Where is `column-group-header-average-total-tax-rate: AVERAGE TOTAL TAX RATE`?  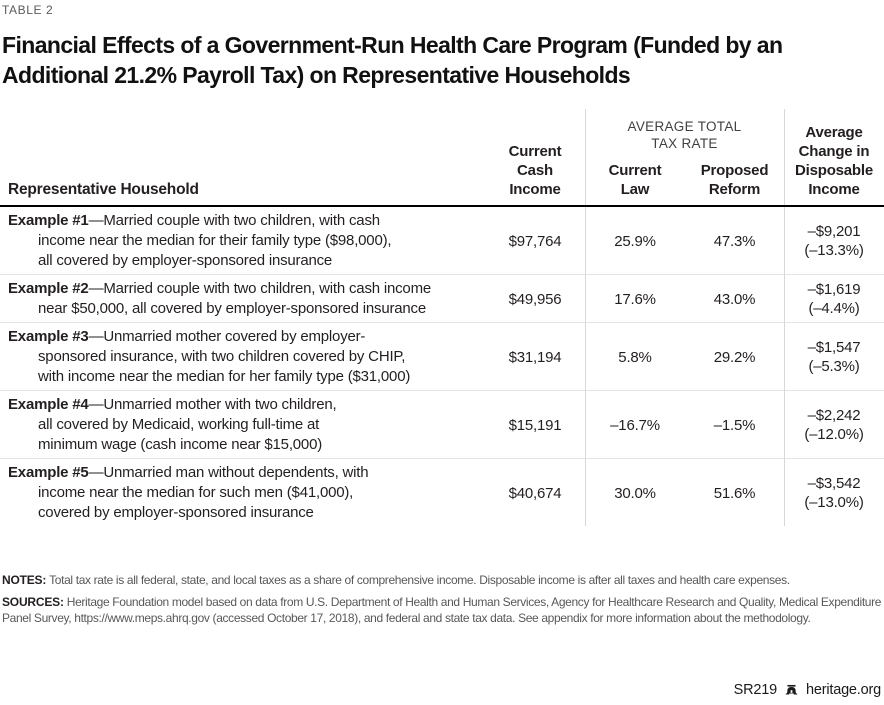 column-group-header-average-total-tax-rate: AVERAGE TOTAL TAX RATE is located at coordinates (684, 135).